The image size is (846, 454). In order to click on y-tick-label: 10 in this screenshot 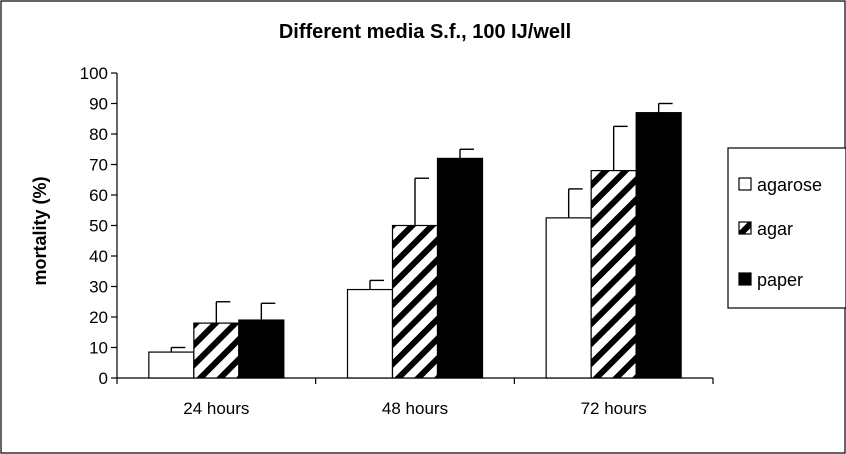, I will do `click(98, 348)`.